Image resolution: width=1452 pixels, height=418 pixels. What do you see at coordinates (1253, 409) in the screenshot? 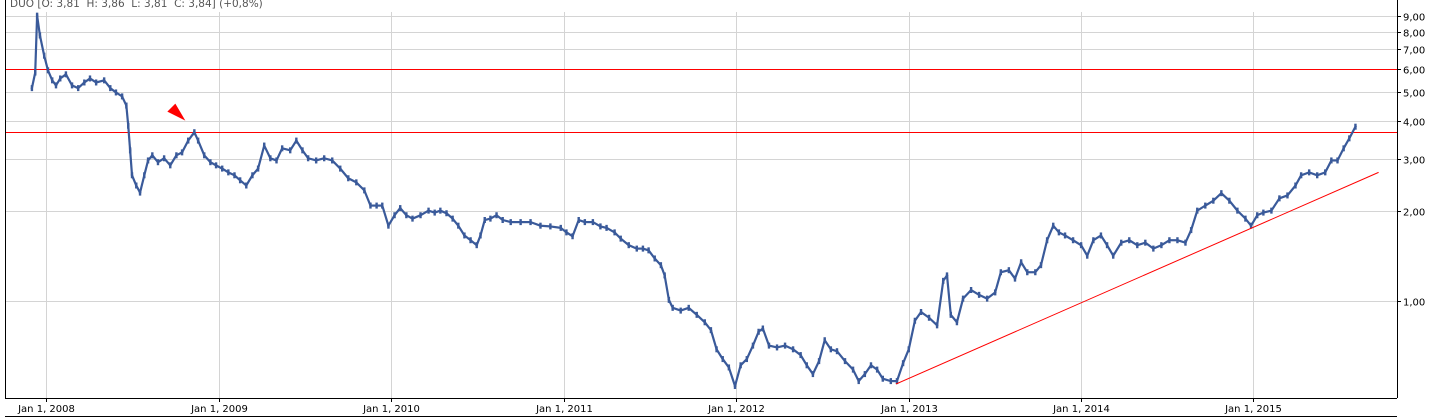
I see `x-tick-label: Jan 1, 2015` at bounding box center [1253, 409].